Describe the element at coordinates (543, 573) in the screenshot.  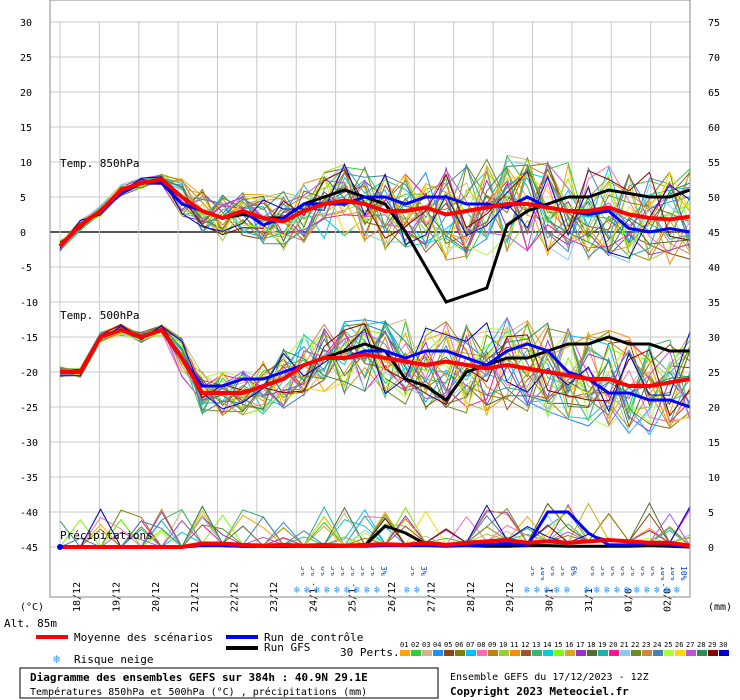
I see `snow-risk-percent: 10%` at that location.